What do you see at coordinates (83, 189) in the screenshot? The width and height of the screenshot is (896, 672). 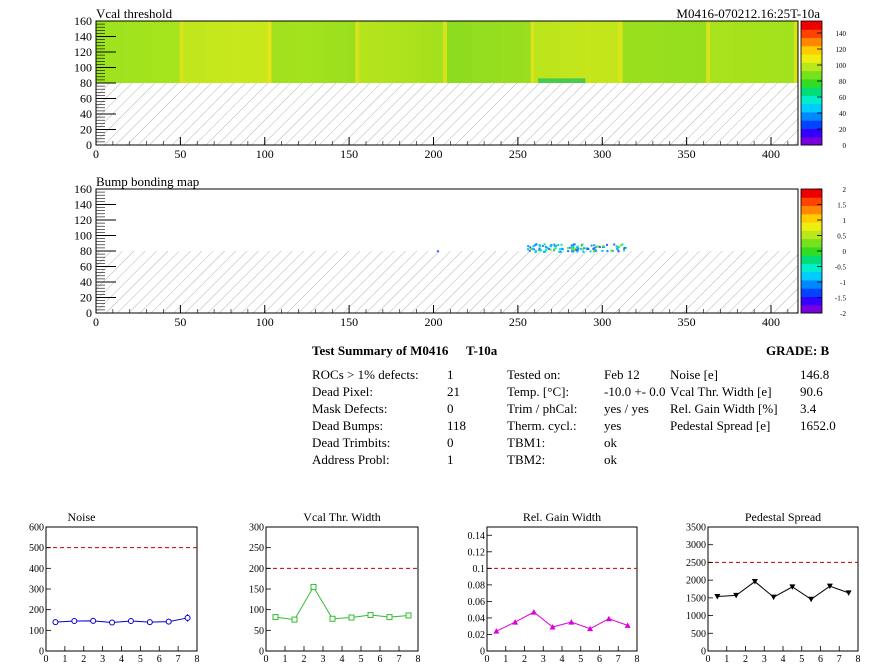 I see `y-tick-label: 160` at bounding box center [83, 189].